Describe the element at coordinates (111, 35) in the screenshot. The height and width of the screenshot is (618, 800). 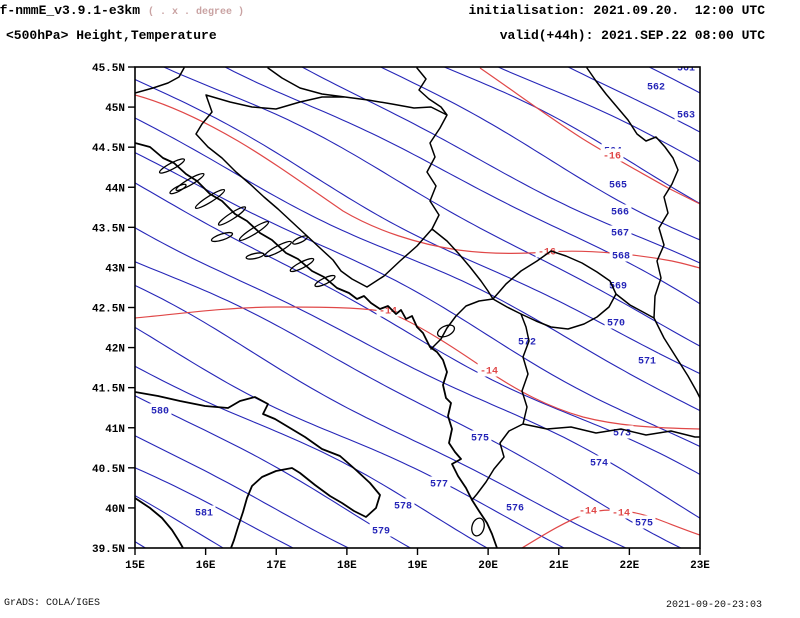
I see `plot-variable-title: <500hPa> Height,Temperature` at that location.